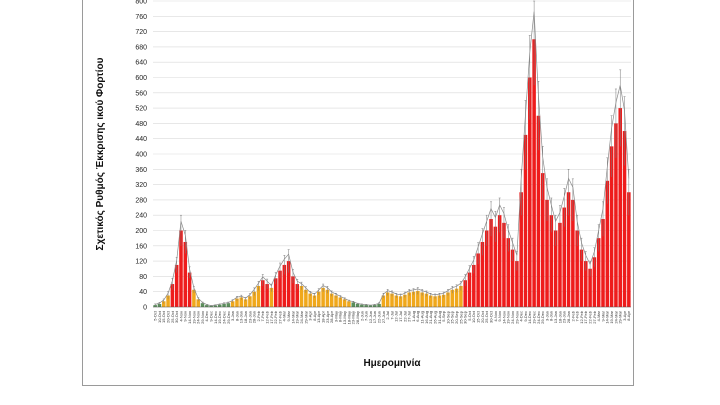  Describe the element at coordinates (581, 316) in the screenshot. I see `x-tick-label: 12-Feb` at that location.